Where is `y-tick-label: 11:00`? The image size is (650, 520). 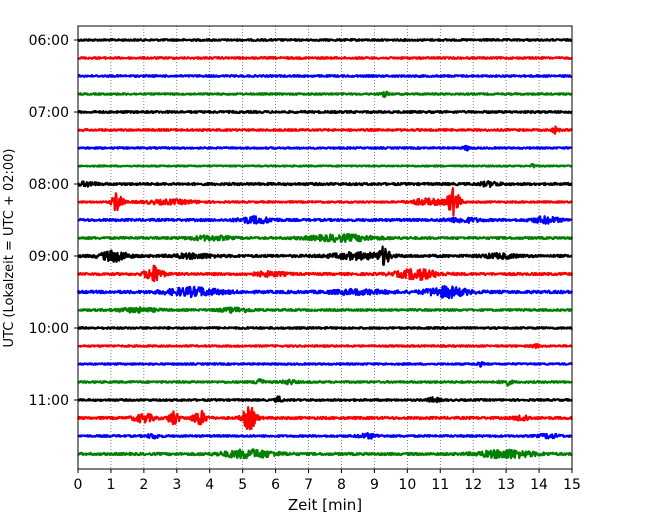 y-tick-label: 11:00 is located at coordinates (49, 401).